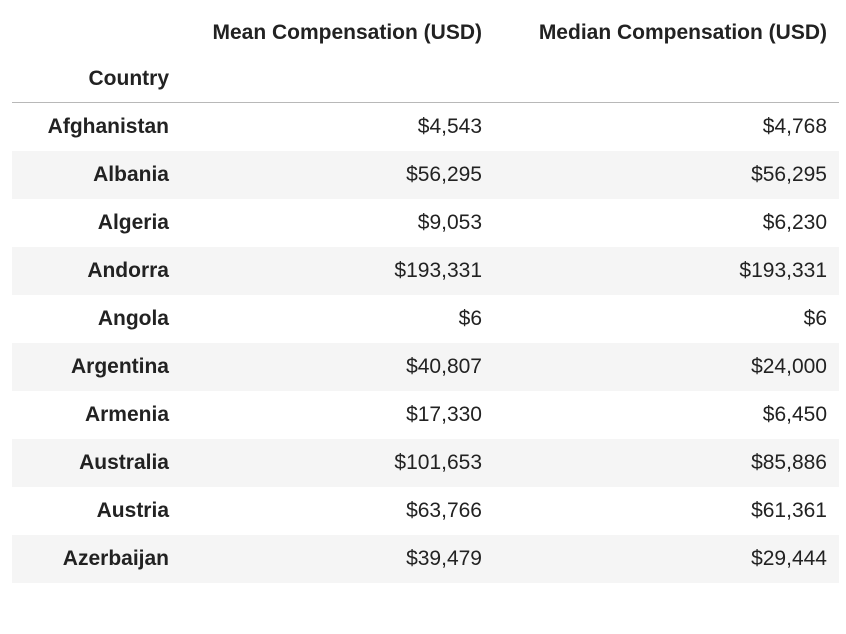 Image resolution: width=846 pixels, height=634 pixels. What do you see at coordinates (438, 462) in the screenshot?
I see `mean-compensation-cell: $101,653` at bounding box center [438, 462].